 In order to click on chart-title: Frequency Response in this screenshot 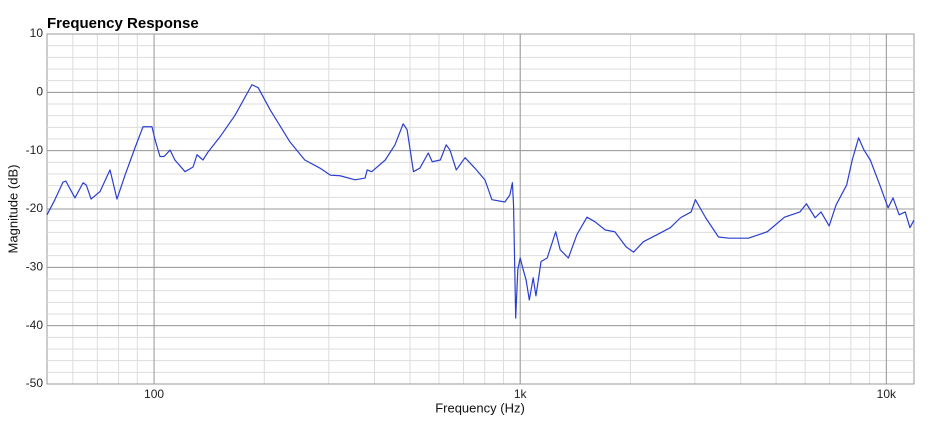, I will do `click(123, 23)`.